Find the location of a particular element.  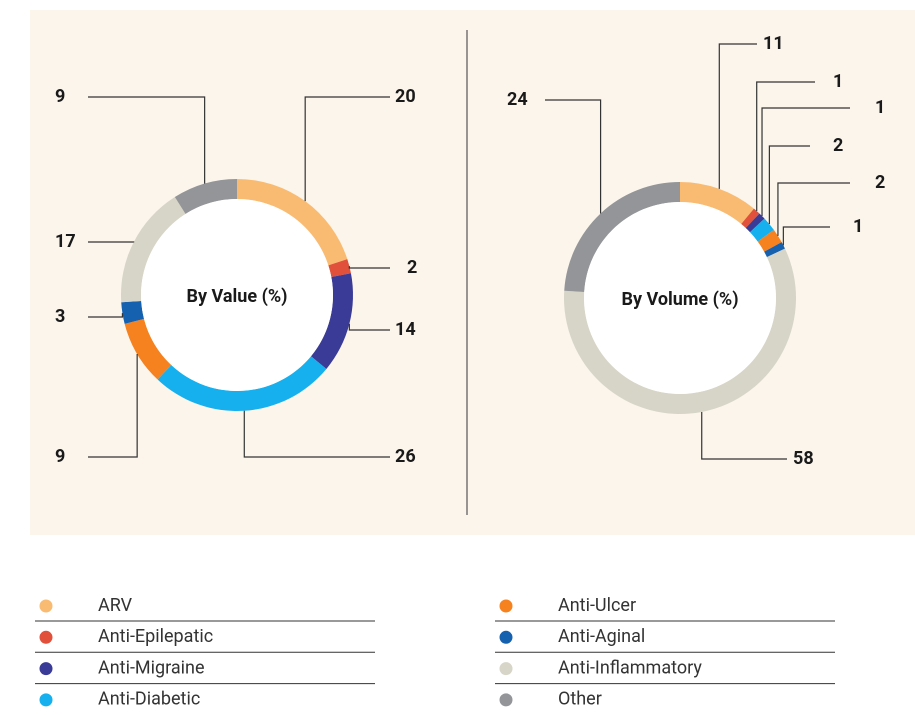

value-label: 24 is located at coordinates (517, 99).